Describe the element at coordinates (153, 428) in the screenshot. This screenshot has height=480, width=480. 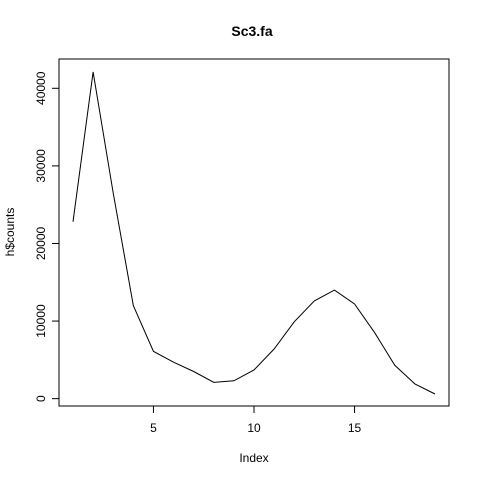
I see `x-tick-label-0: 5` at that location.